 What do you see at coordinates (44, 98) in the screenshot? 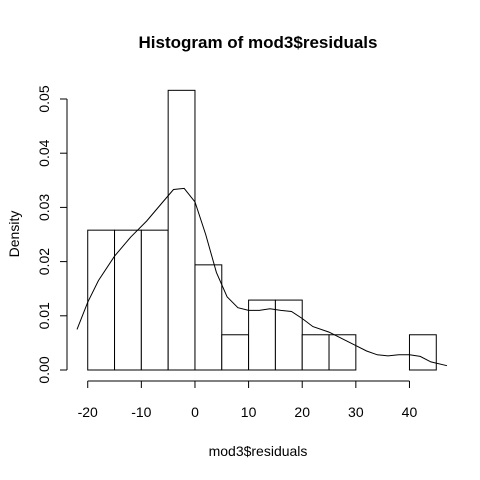
I see `y-tick-label-5: 0.05` at bounding box center [44, 98].